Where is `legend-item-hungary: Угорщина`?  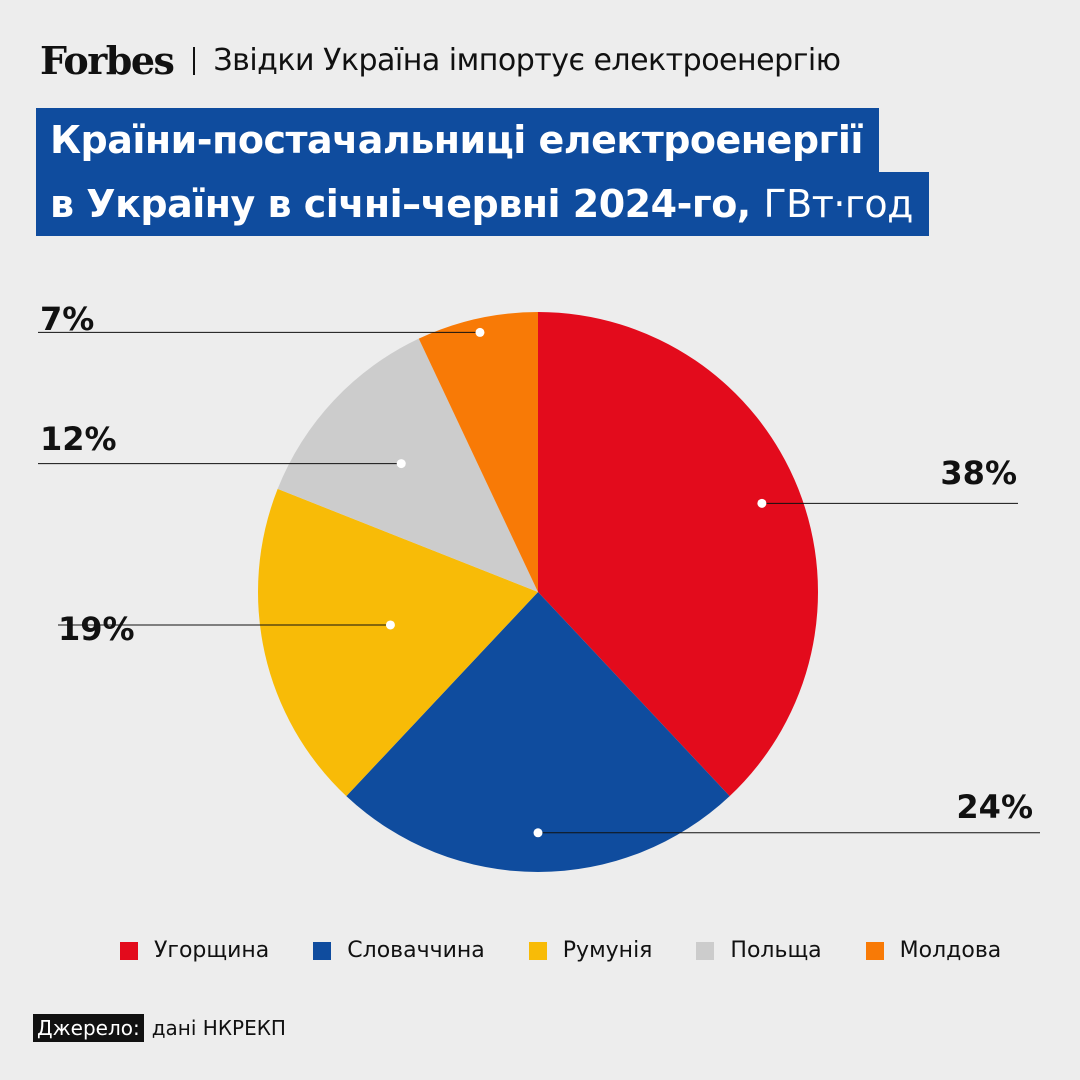
legend-item-hungary: Угорщина is located at coordinates (194, 950).